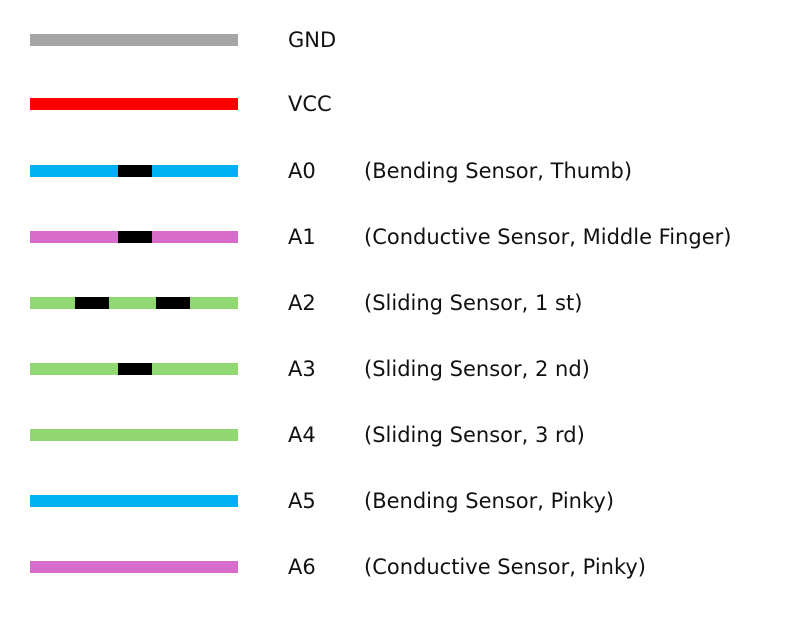  I want to click on pin-label-a4: A4, so click(302, 435).